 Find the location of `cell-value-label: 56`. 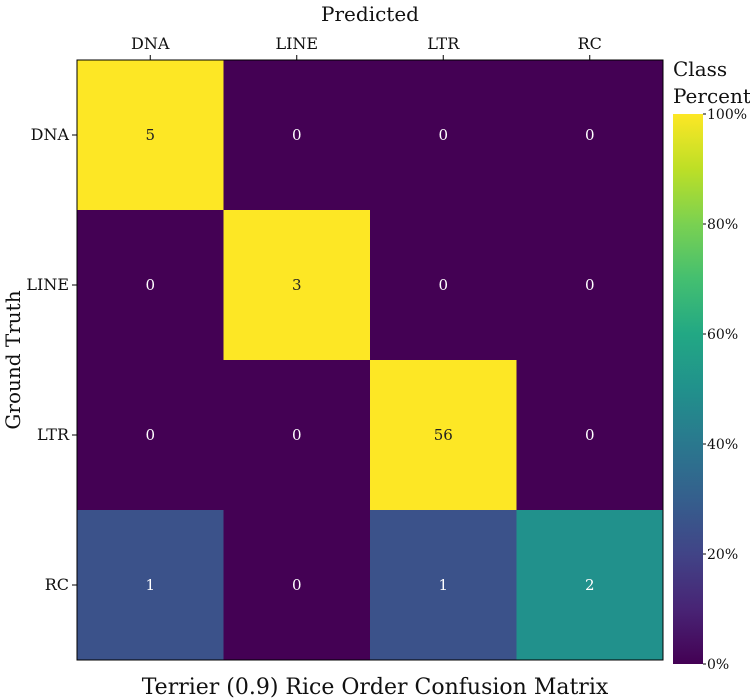

cell-value-label: 56 is located at coordinates (443, 435).